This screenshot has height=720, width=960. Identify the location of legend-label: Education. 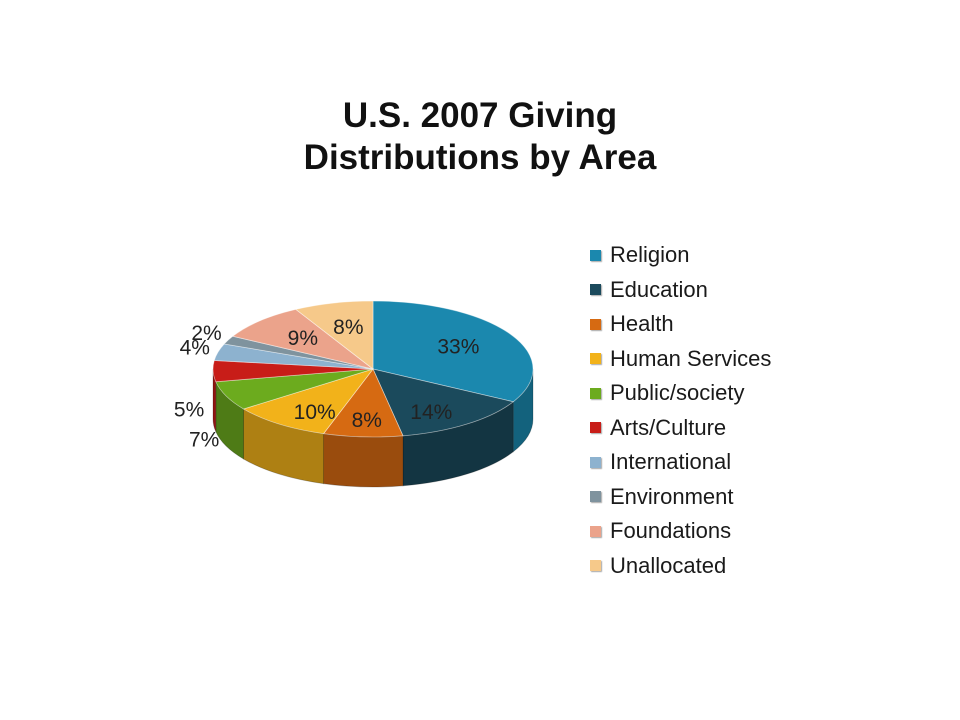
(659, 289).